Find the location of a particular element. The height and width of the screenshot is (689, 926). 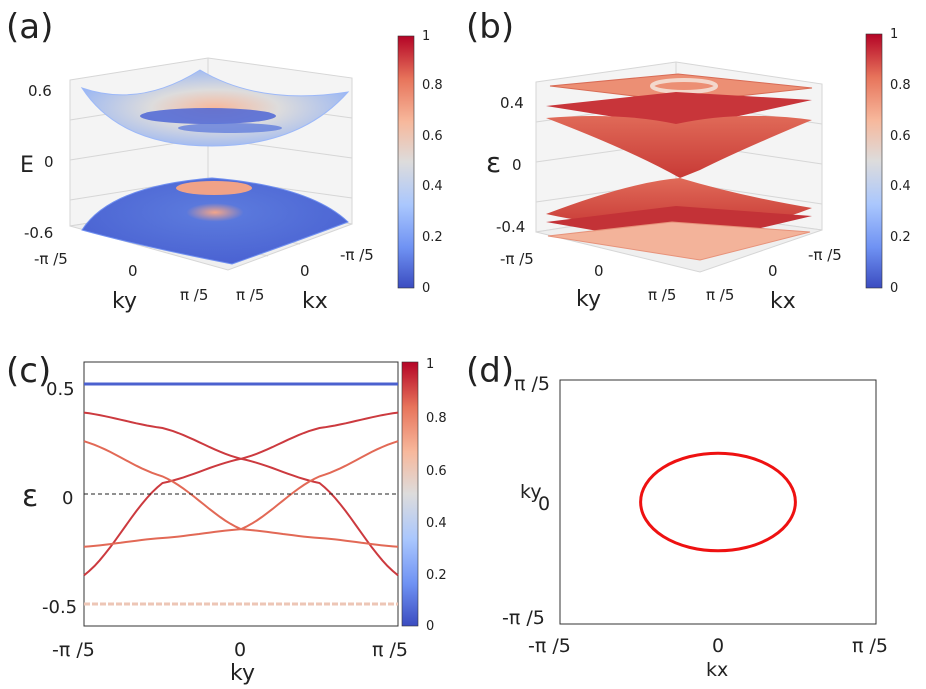

panel-c-lines is located at coordinates (241, 494).